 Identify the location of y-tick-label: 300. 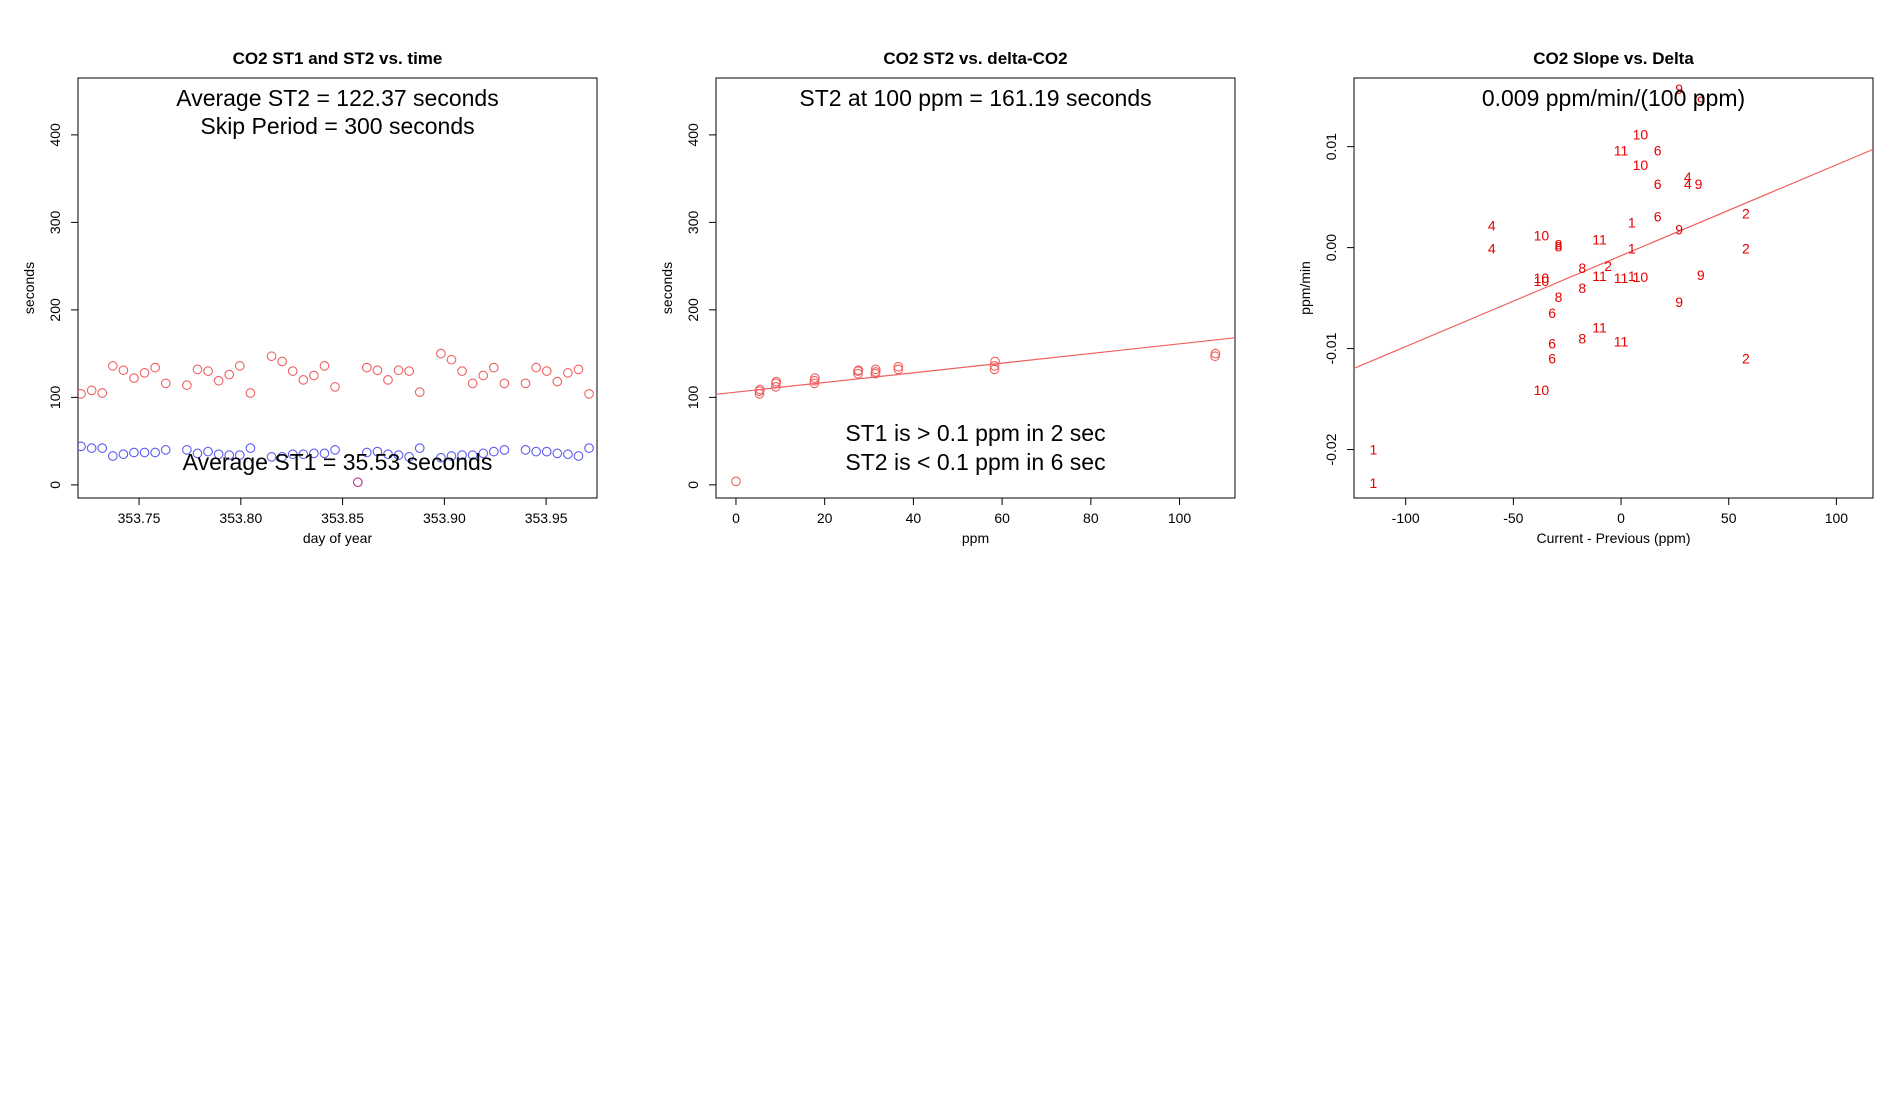
(55, 222).